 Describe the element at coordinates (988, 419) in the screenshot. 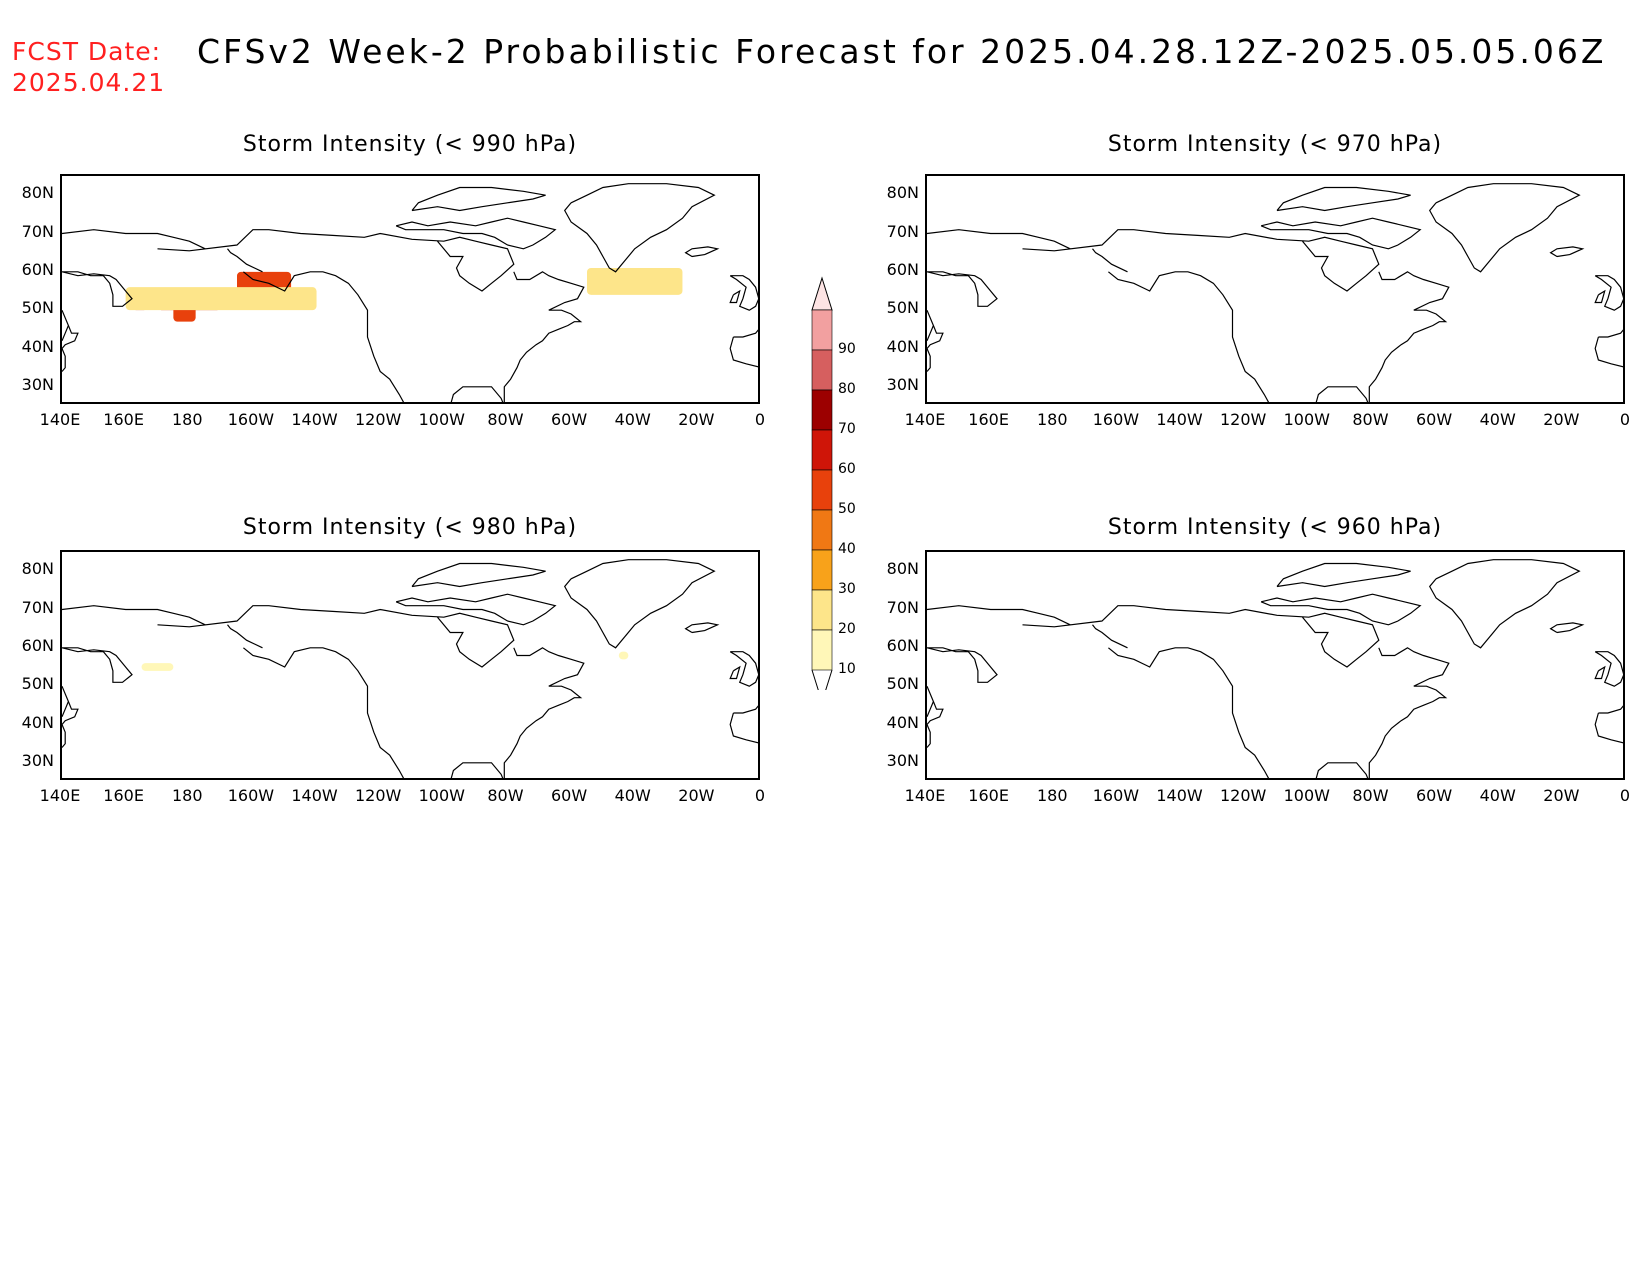

I see `lon-tick-label: 160E` at that location.